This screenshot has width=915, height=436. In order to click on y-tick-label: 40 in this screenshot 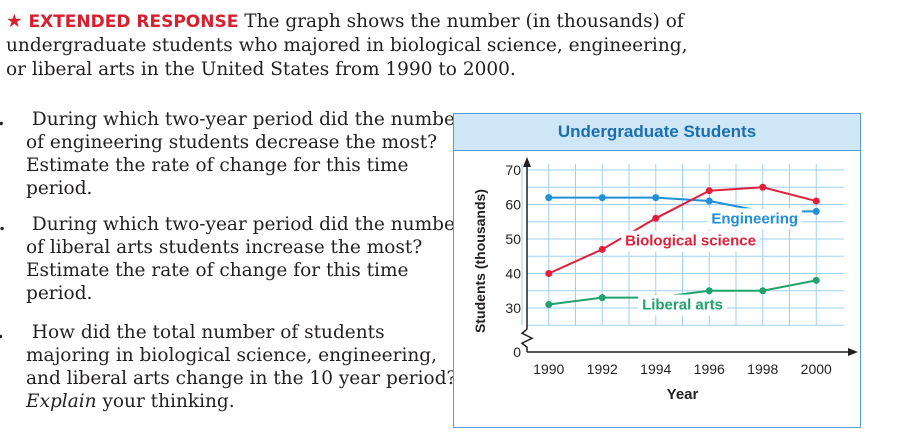, I will do `click(513, 274)`.